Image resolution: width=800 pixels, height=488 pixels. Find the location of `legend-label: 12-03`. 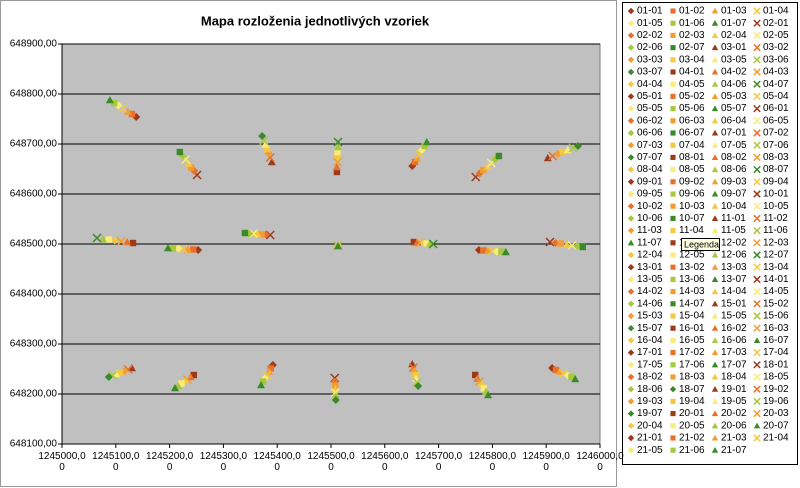

legend-label: 12-03 is located at coordinates (776, 242).